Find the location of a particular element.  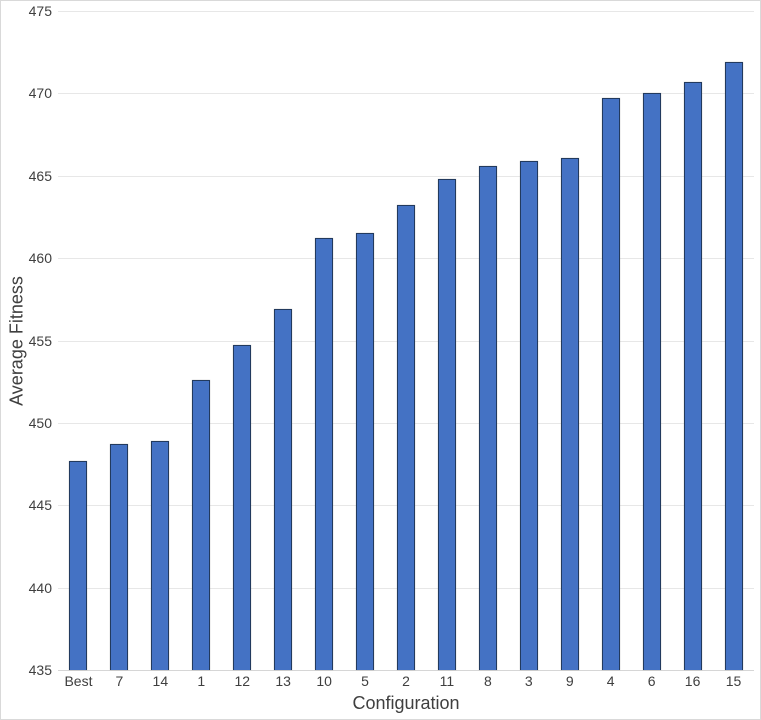

x-axis-title: Configuration is located at coordinates (406, 703).